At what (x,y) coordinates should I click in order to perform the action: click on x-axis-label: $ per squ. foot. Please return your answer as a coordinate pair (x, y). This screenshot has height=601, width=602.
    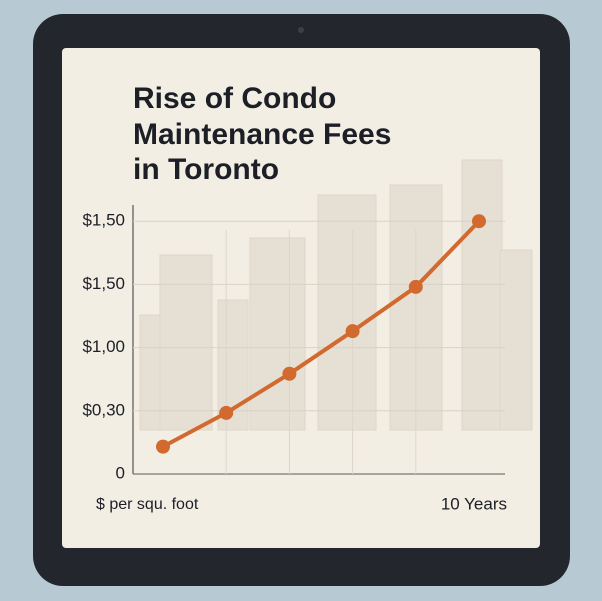
    Looking at the image, I should click on (147, 504).